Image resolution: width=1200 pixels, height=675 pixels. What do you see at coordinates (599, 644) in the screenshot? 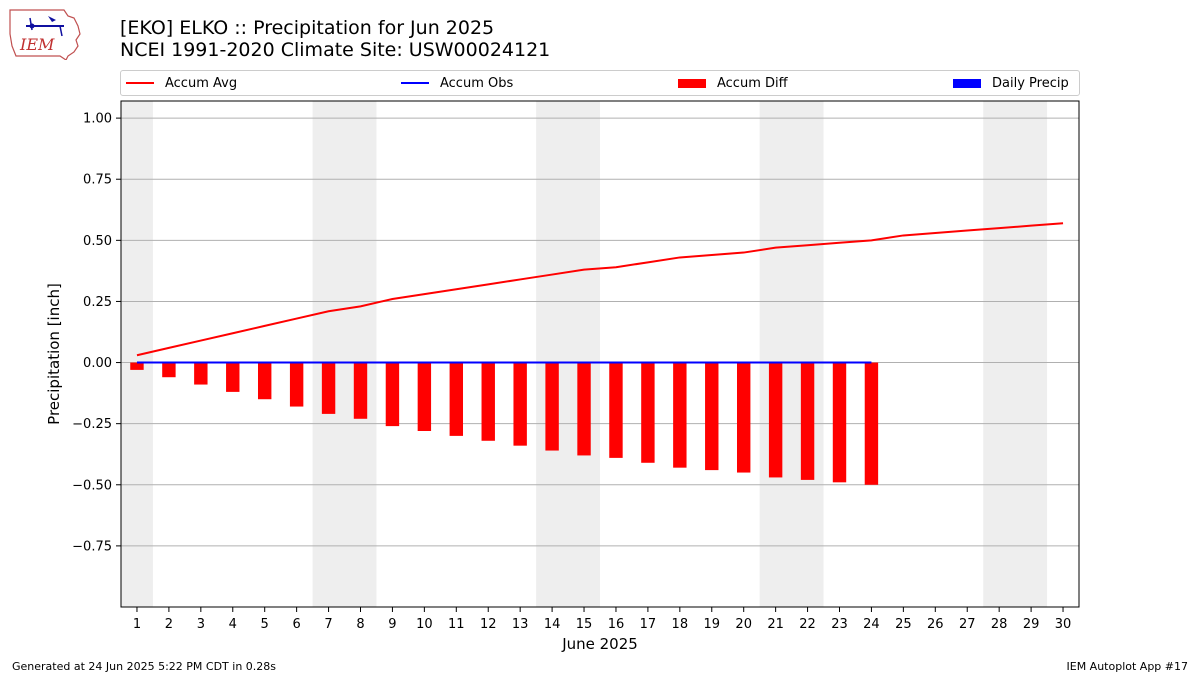
I see `x-axis-label: June 2025` at bounding box center [599, 644].